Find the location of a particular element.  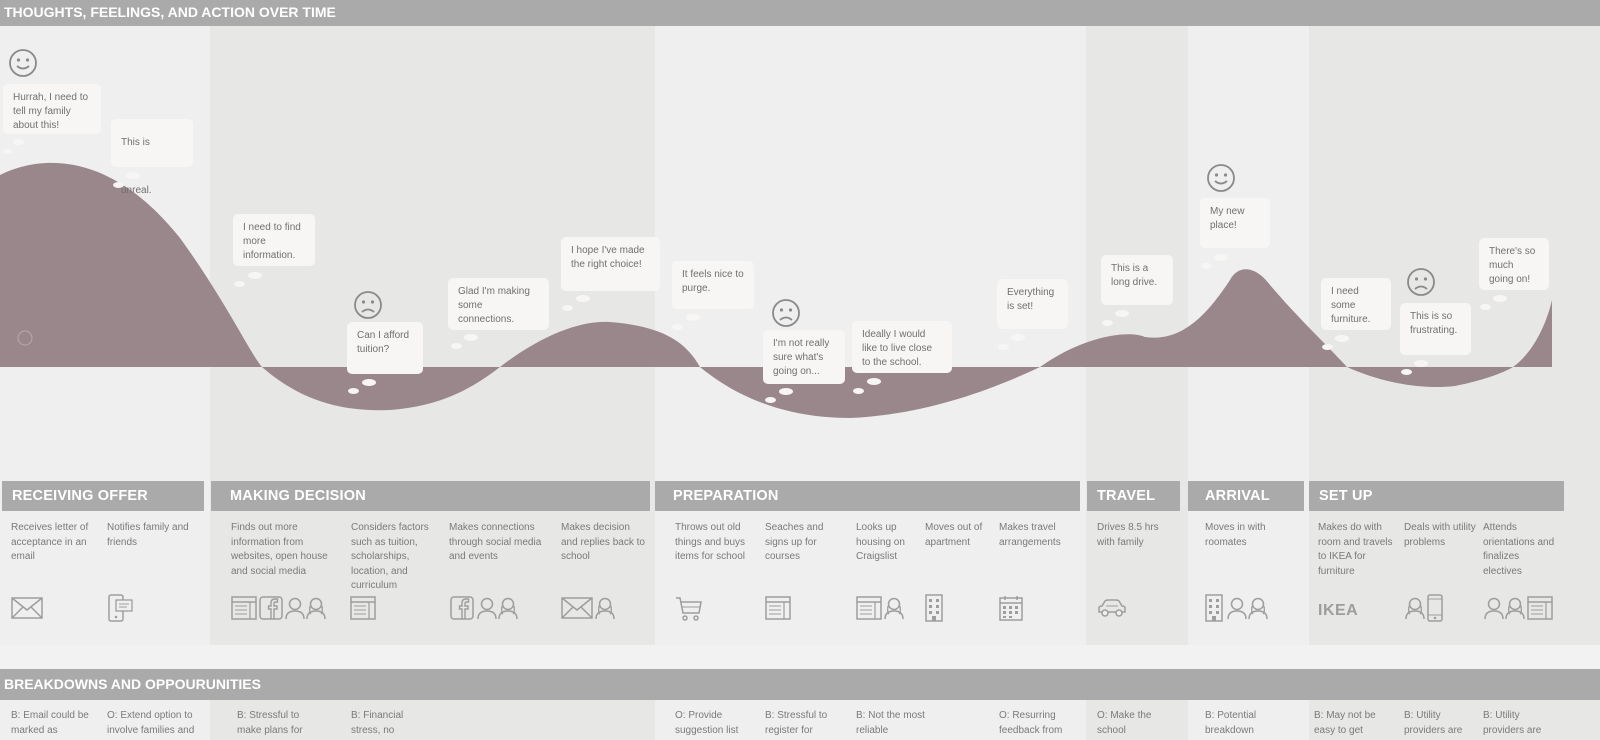

thought-bubble: Glad I'm making some connections. is located at coordinates (498, 304).